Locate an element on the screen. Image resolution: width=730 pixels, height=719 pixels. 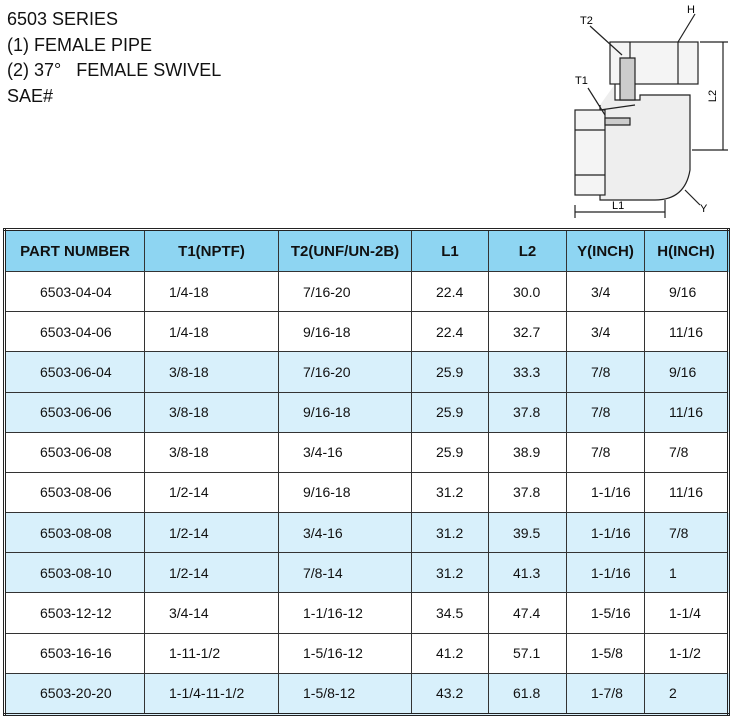
table-row: 6503-06-06 3/8-18 9/16-18 25.9 37.8 7/8 11/16 is located at coordinates (366, 412).